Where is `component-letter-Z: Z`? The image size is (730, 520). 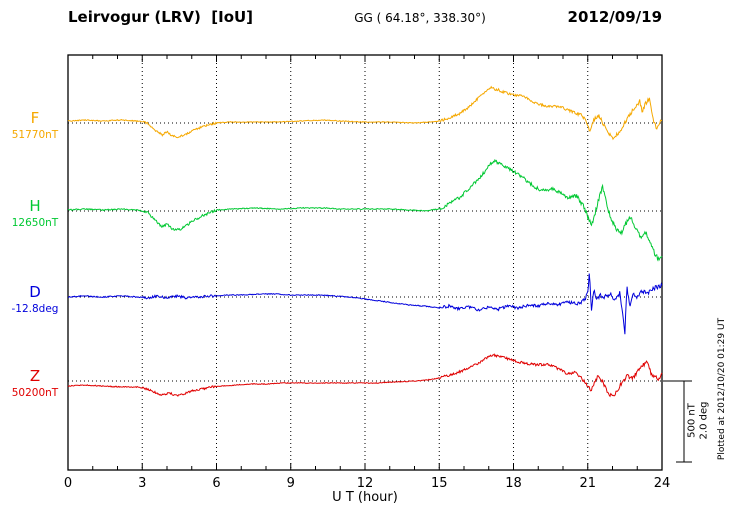
component-letter-Z: Z is located at coordinates (35, 376).